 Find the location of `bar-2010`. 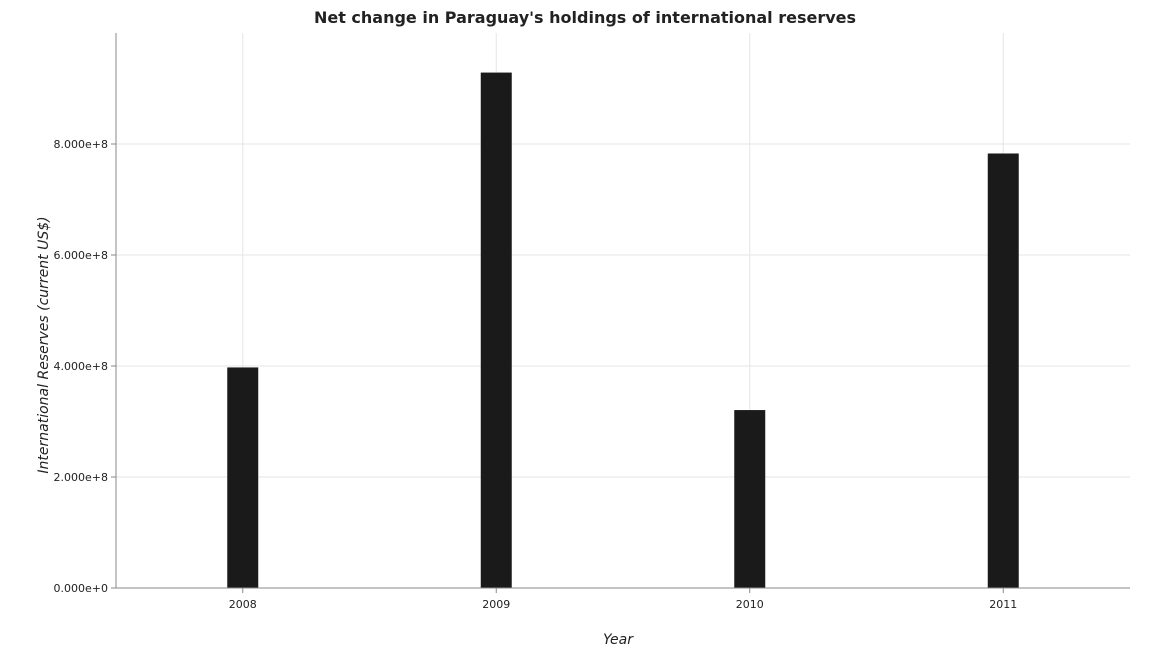

bar-2010 is located at coordinates (750, 499).